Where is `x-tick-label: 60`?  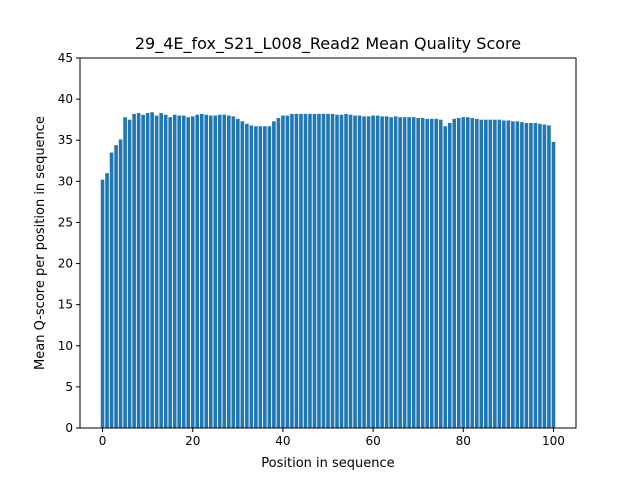
x-tick-label: 60 is located at coordinates (372, 441).